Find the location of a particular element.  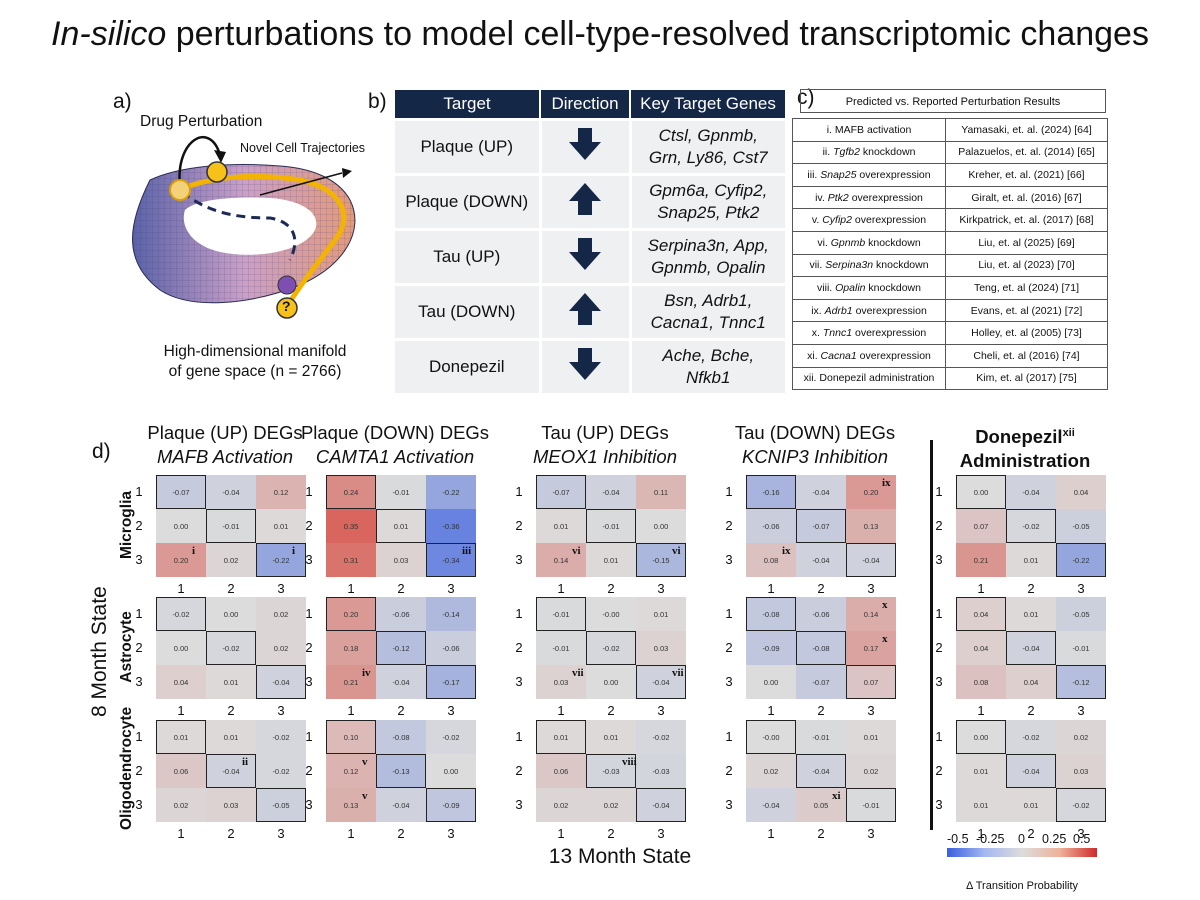

result-gene: Cacna1 is located at coordinates (838, 355).